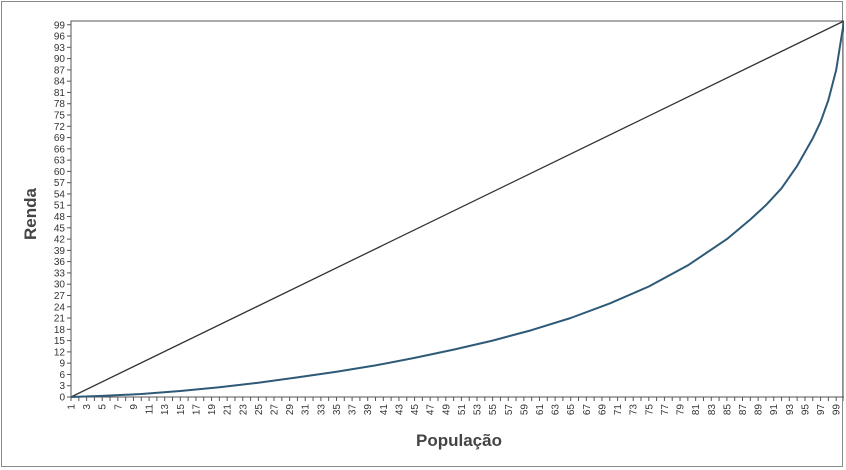  What do you see at coordinates (790, 410) in the screenshot?
I see `x-tick-label: 93` at bounding box center [790, 410].